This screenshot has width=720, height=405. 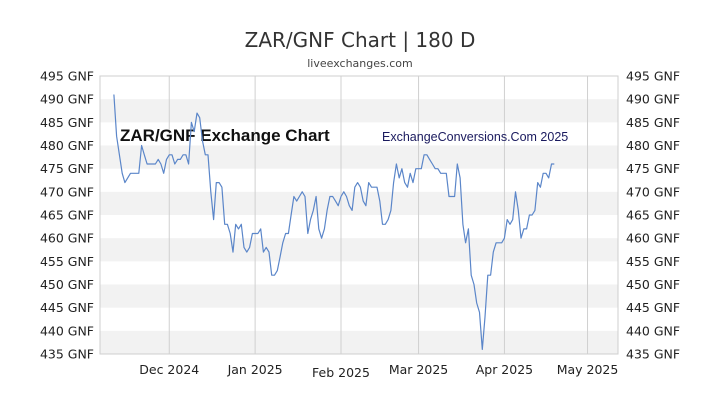 I want to click on y-tick-label-right: 465 GNF, so click(x=653, y=215).